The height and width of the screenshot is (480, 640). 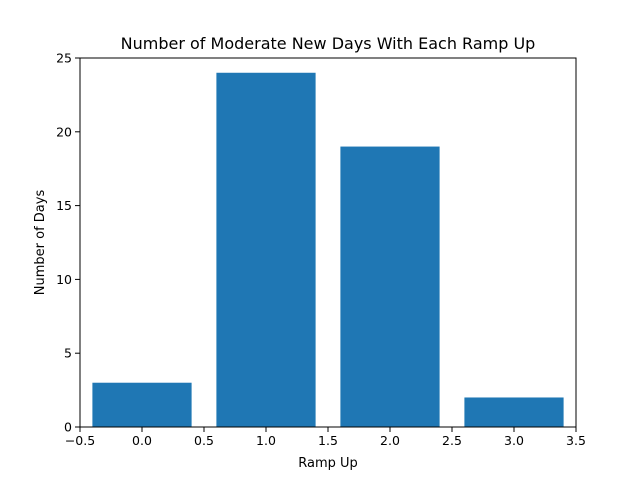 What do you see at coordinates (68, 427) in the screenshot?
I see `y-tick-label: 0` at bounding box center [68, 427].